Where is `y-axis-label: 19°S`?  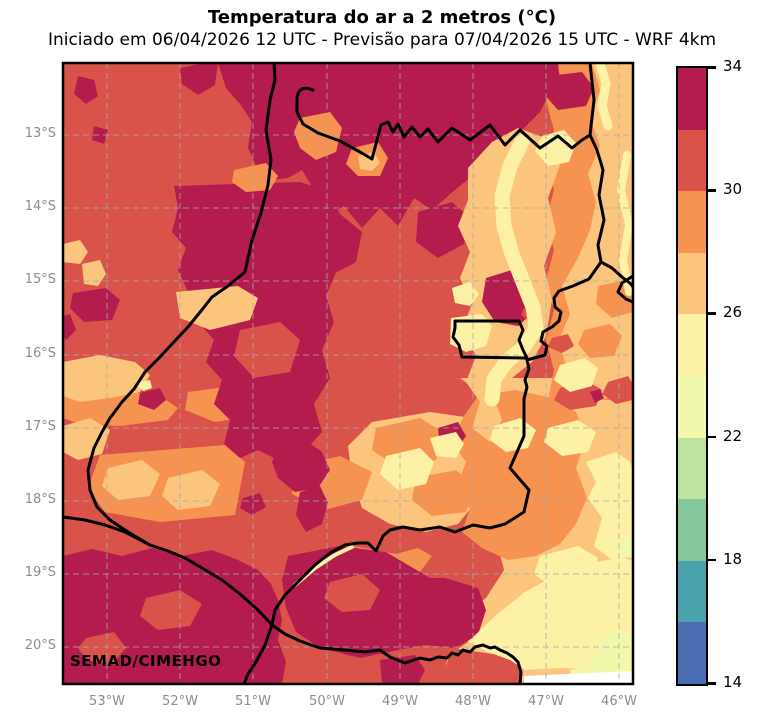 y-axis-label: 19°S is located at coordinates (40, 572).